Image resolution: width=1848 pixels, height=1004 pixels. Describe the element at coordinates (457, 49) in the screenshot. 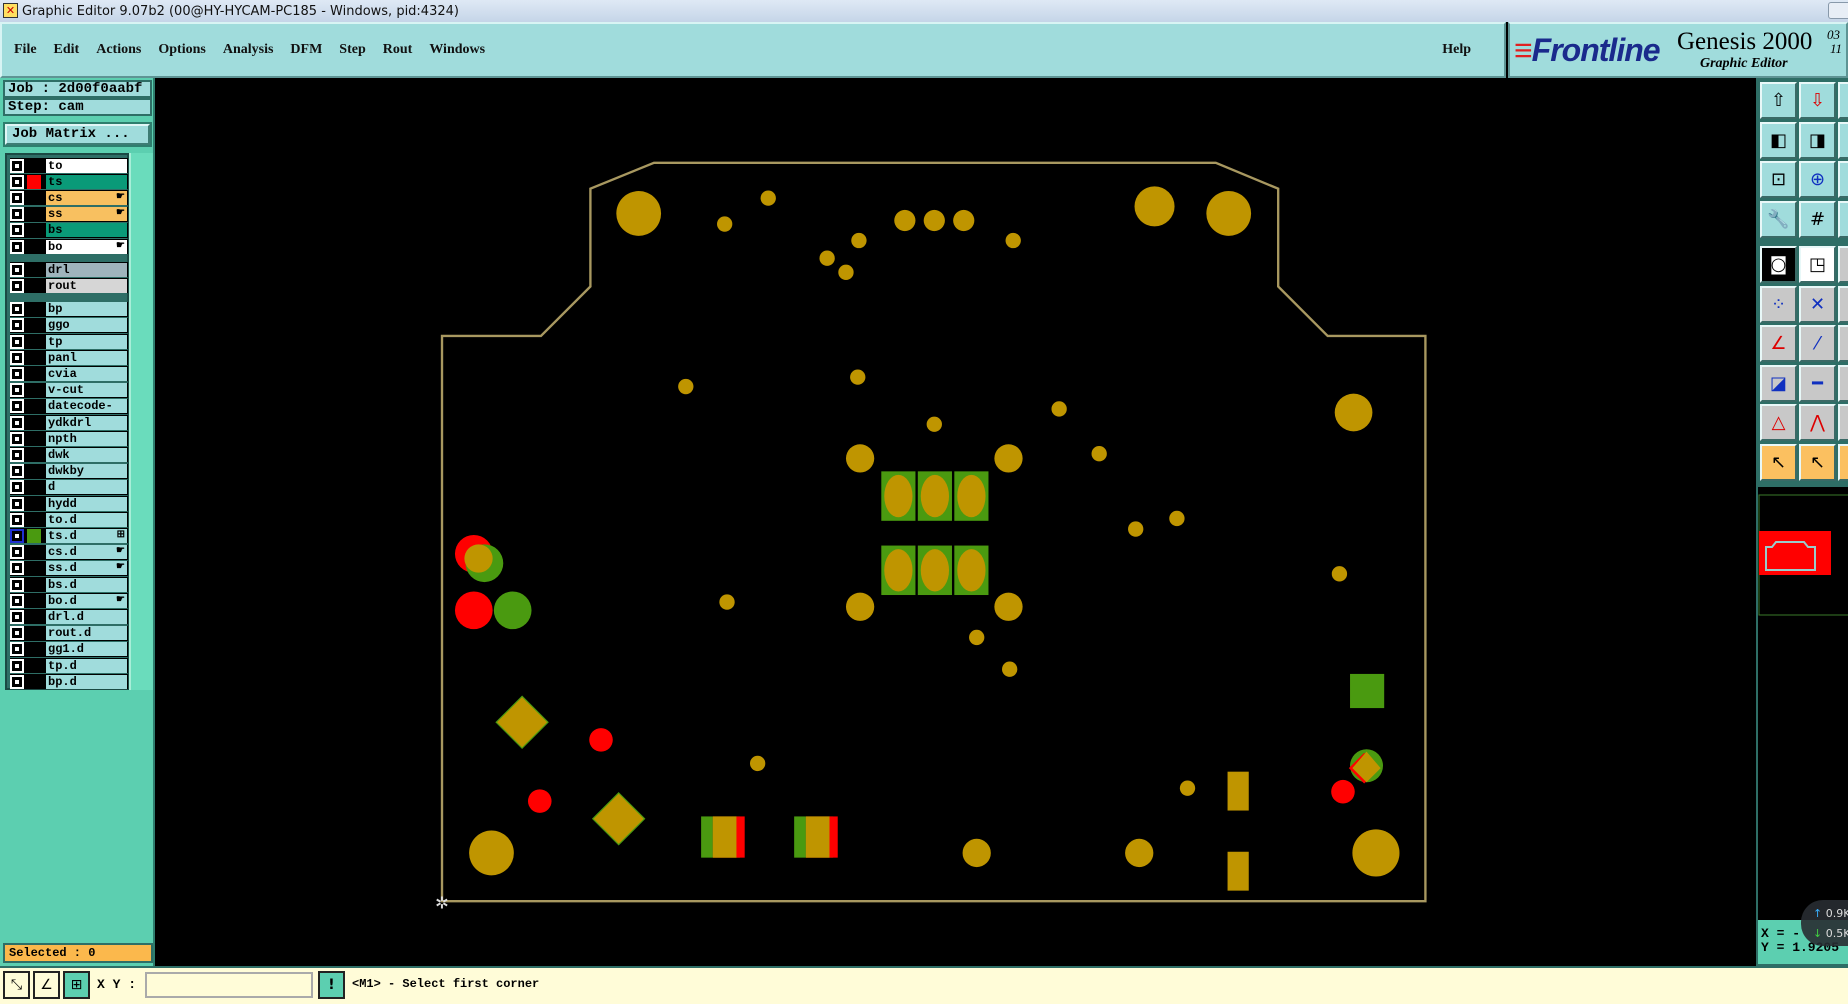

I see `menu-windows: Windows` at that location.